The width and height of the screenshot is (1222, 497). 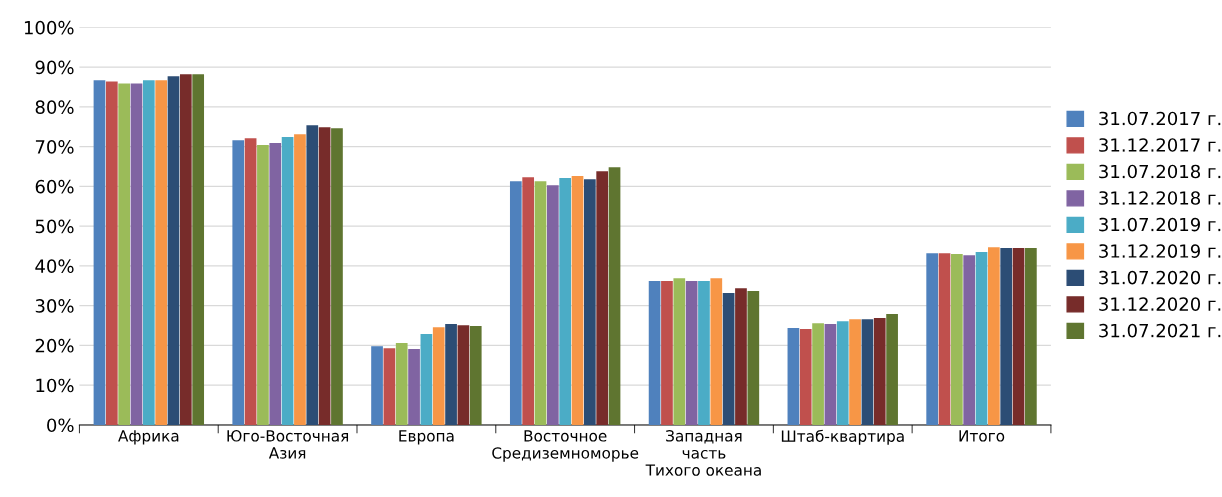 I want to click on legend-label: 31.07.2021 г., so click(x=1160, y=330).